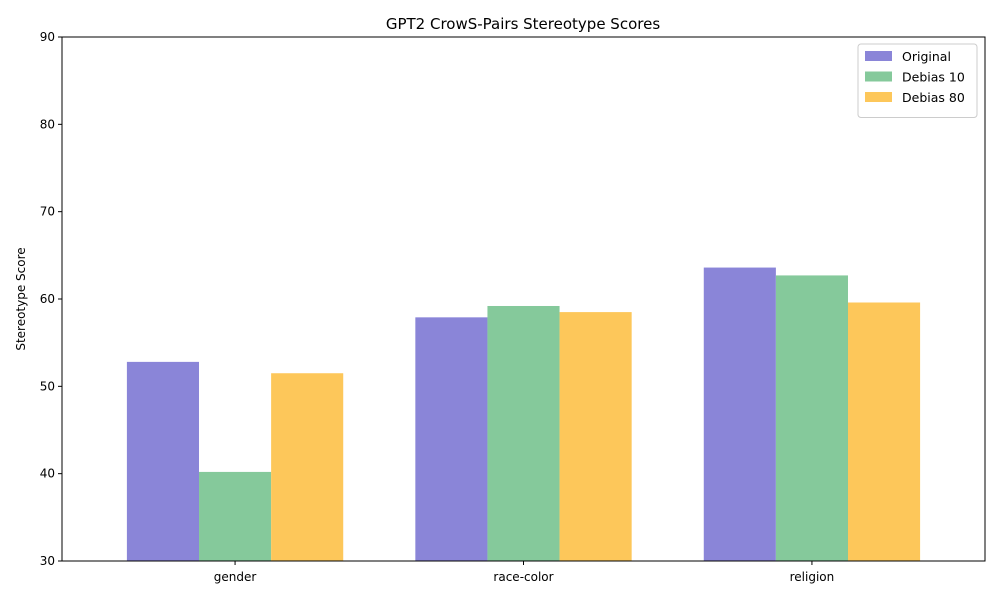  I want to click on y-axis-title: Stereotype Score, so click(21, 298).